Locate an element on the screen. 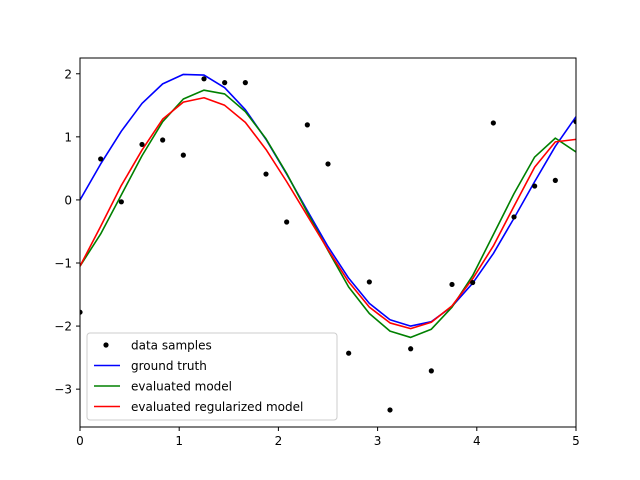 The width and height of the screenshot is (640, 480). legend-box is located at coordinates (212, 376).